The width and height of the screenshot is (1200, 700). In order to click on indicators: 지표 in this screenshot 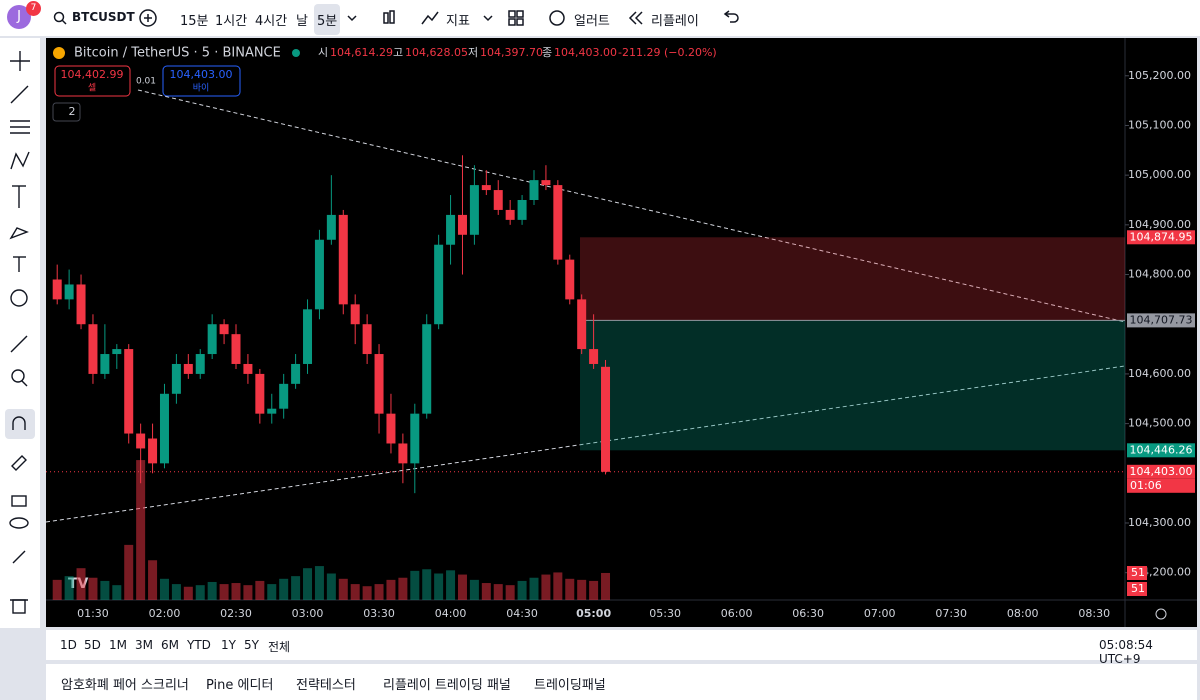, I will do `click(458, 21)`.